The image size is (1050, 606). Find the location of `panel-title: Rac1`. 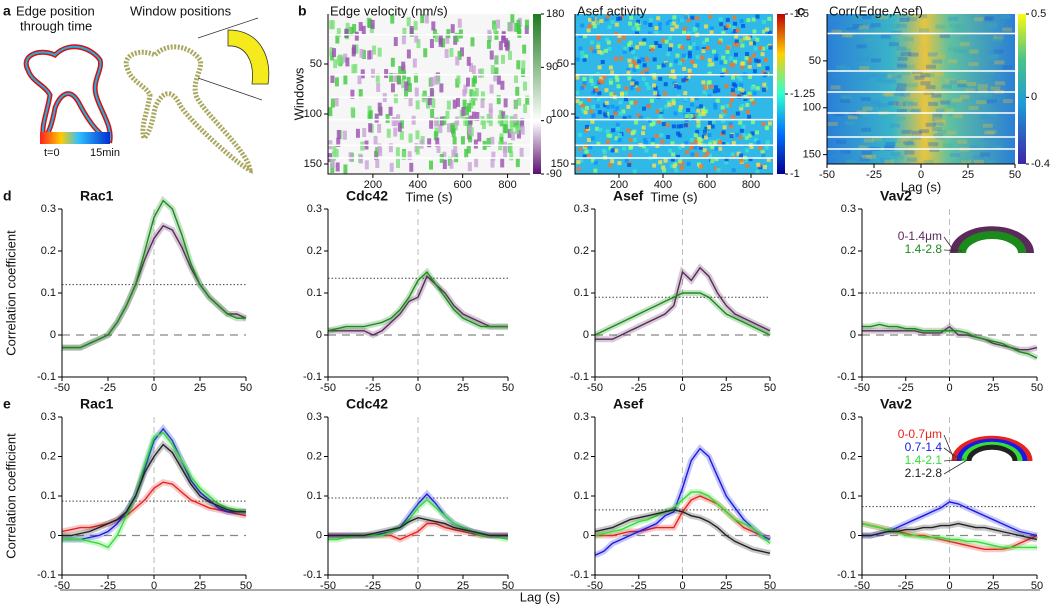

panel-title: Rac1 is located at coordinates (97, 404).